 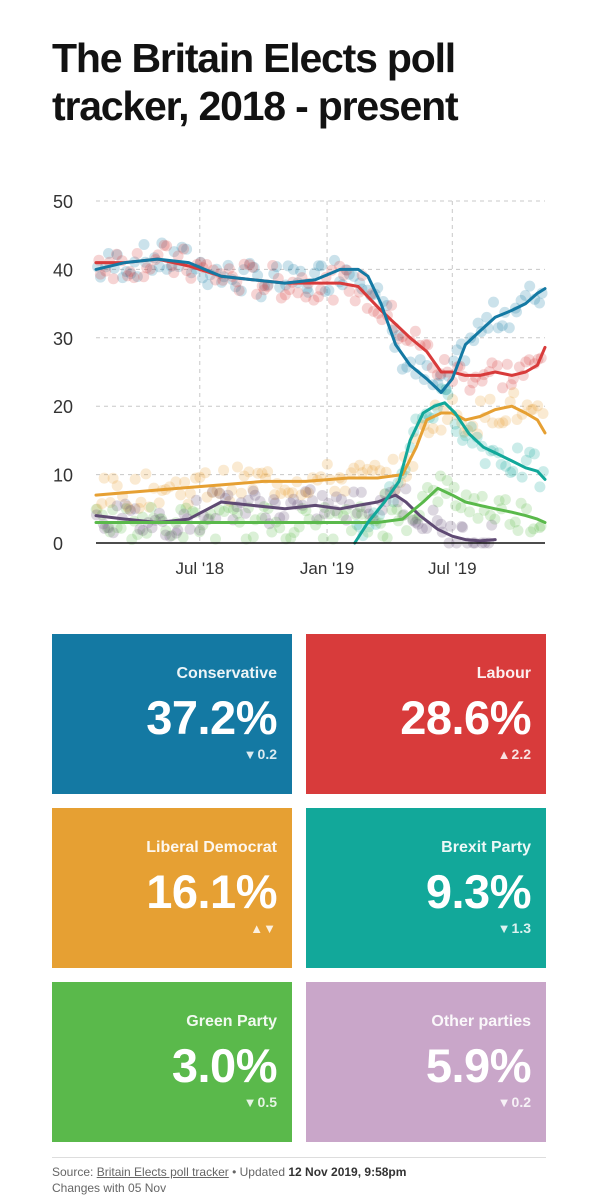 I want to click on party-card: Liberal Democrat 16.1% ▲▼, so click(x=172, y=888).